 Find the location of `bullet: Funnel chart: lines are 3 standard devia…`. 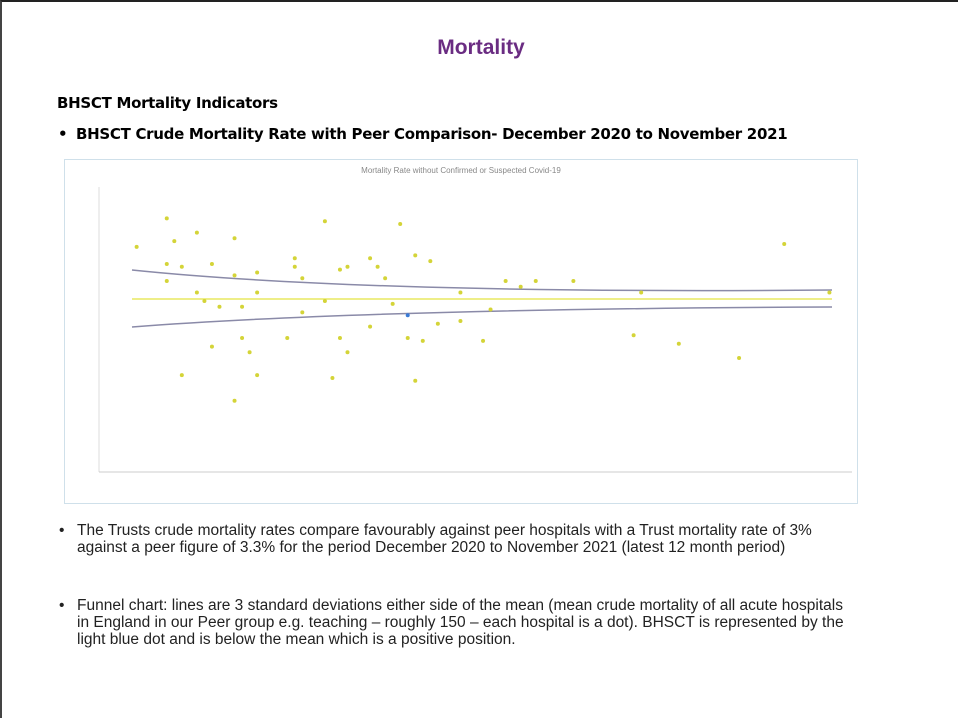

bullet: Funnel chart: lines are 3 standard devia… is located at coordinates (458, 622).